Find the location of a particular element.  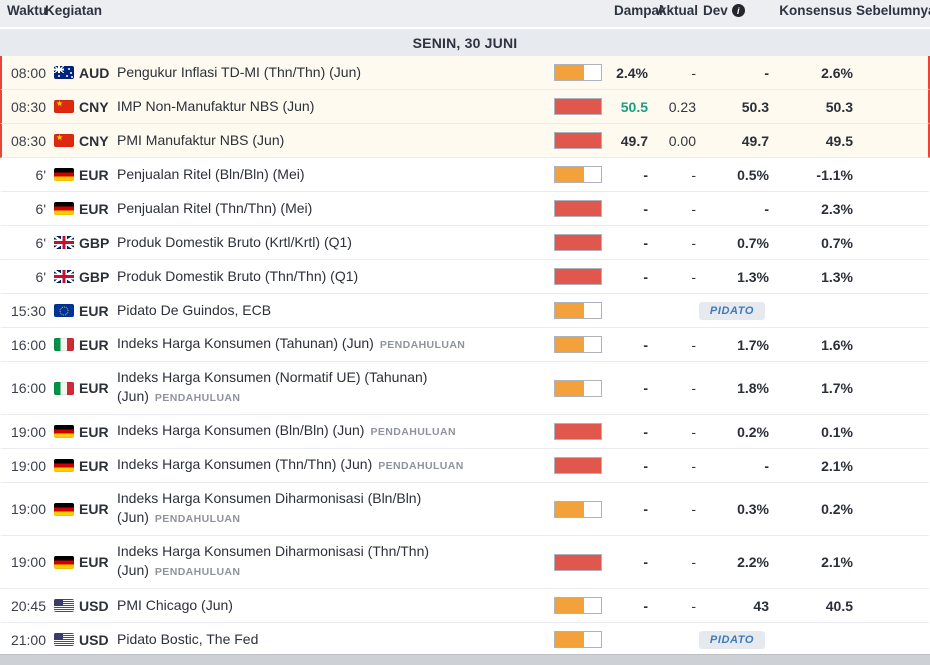

country-cell: CNY is located at coordinates (85, 141).